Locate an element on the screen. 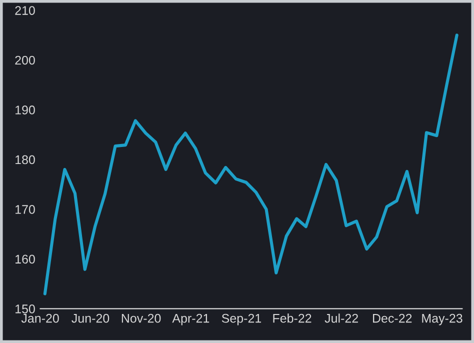 Image resolution: width=474 pixels, height=343 pixels. x-tick-label: Dec-22 is located at coordinates (392, 318).